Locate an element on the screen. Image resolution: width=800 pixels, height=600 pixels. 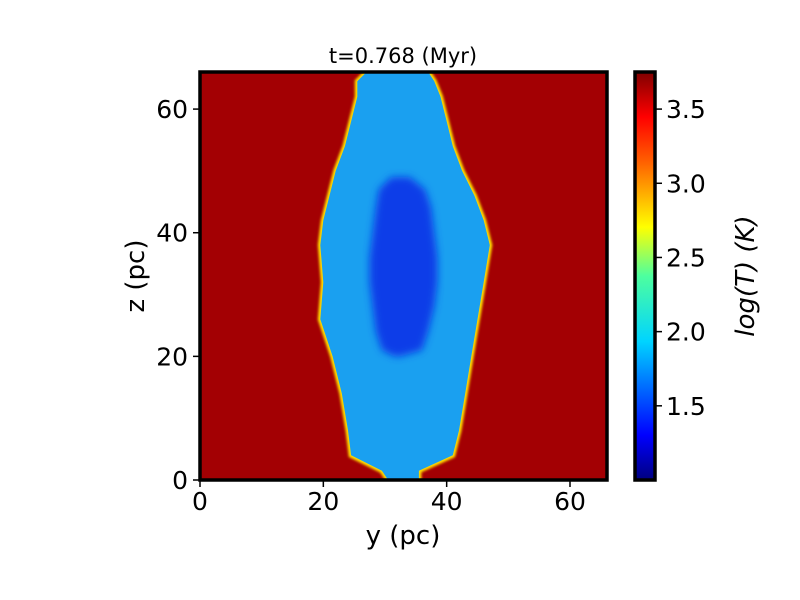
colorbar is located at coordinates (645, 276).